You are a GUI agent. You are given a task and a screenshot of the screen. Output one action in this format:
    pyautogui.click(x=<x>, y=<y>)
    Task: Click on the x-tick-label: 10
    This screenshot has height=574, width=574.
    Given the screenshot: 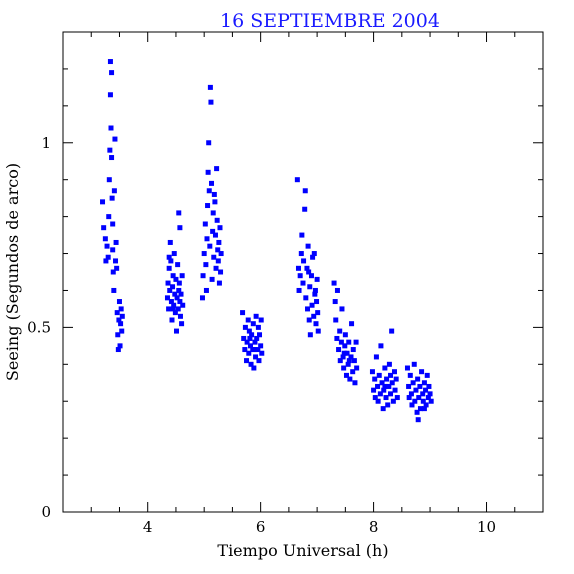 What is the action you would take?
    pyautogui.click(x=486, y=527)
    